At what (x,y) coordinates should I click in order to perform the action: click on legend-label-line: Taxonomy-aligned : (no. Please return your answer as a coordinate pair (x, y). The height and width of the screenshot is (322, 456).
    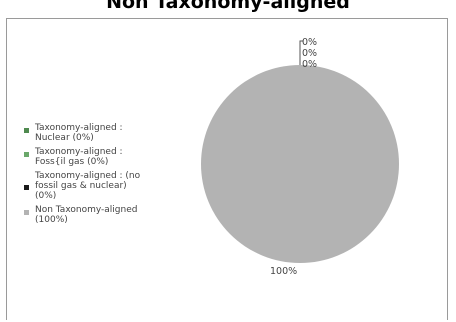
    Looking at the image, I should click on (88, 176).